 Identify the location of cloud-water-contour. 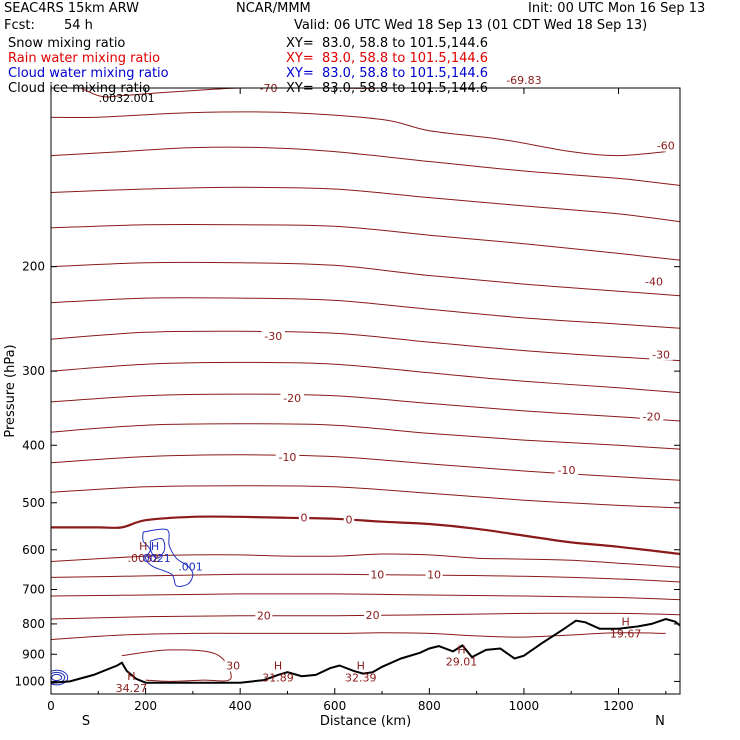
(168, 557).